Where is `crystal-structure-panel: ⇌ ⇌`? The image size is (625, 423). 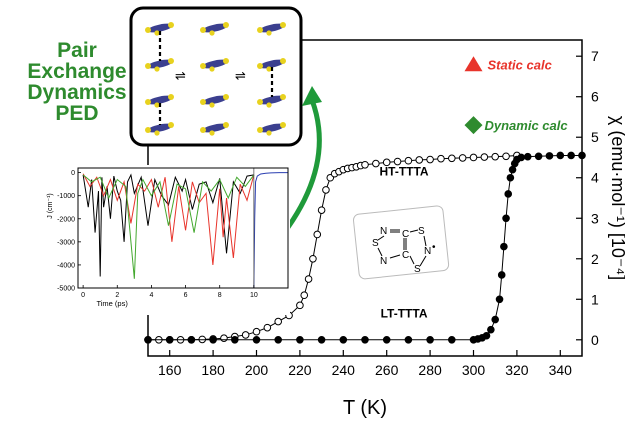 crystal-structure-panel: ⇌ ⇌ is located at coordinates (216, 76).